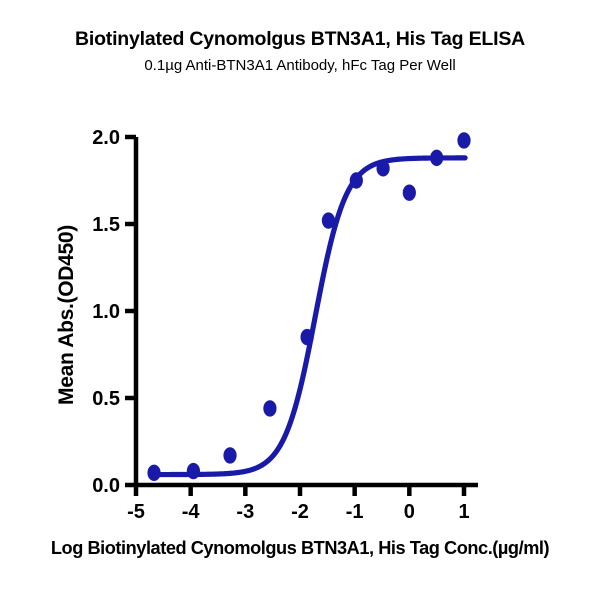 The width and height of the screenshot is (600, 600). I want to click on x-tick-label: 0, so click(409, 512).